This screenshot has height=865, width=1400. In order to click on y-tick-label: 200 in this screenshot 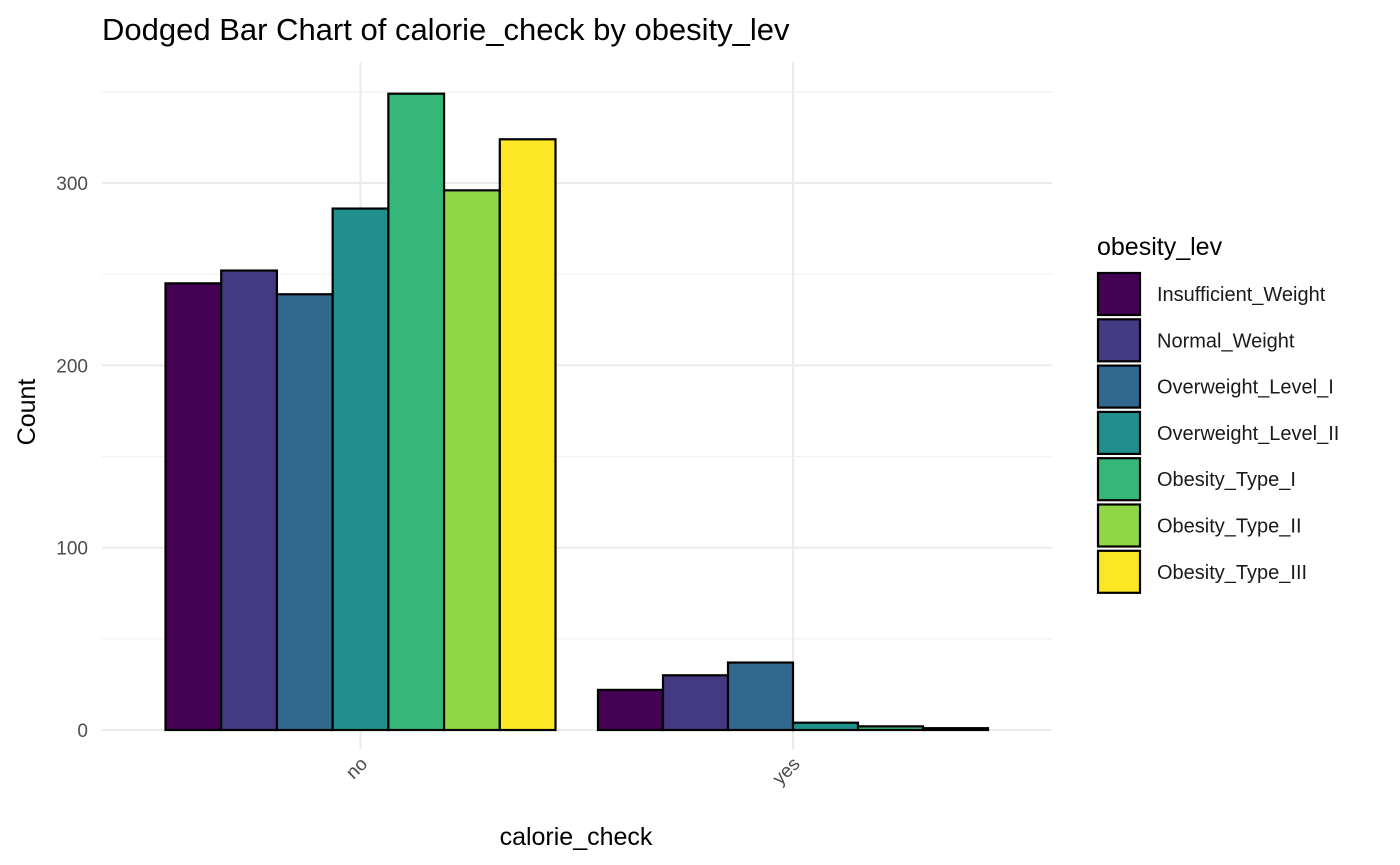, I will do `click(72, 366)`.